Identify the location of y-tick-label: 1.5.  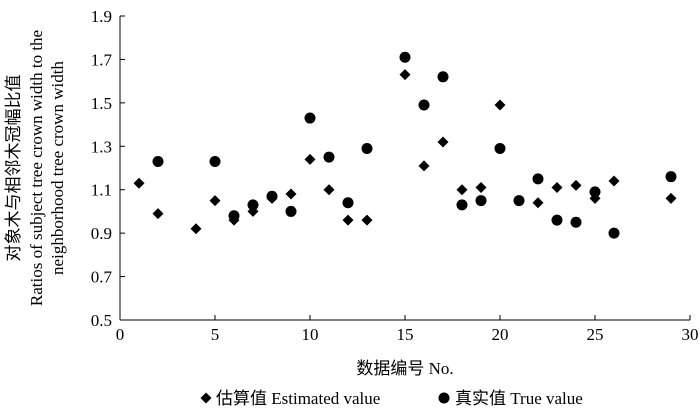
(101, 103).